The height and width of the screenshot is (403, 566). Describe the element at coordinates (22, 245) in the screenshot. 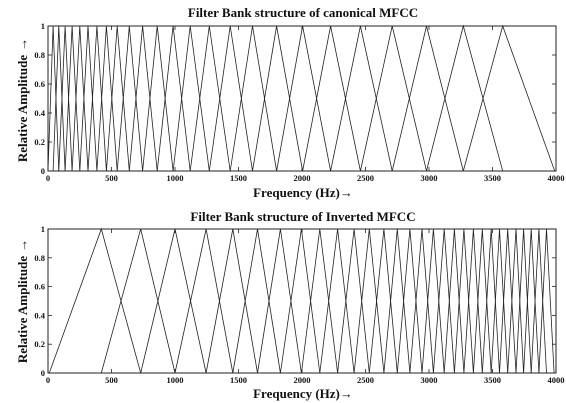

I see `y-axis-arrow: →` at that location.